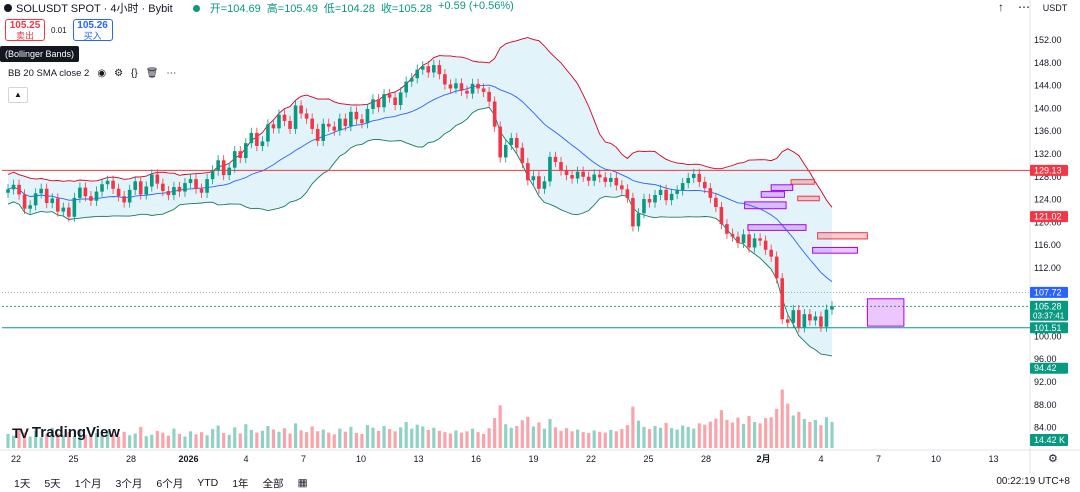  I want to click on delete-icon: 🗑, so click(152, 73).